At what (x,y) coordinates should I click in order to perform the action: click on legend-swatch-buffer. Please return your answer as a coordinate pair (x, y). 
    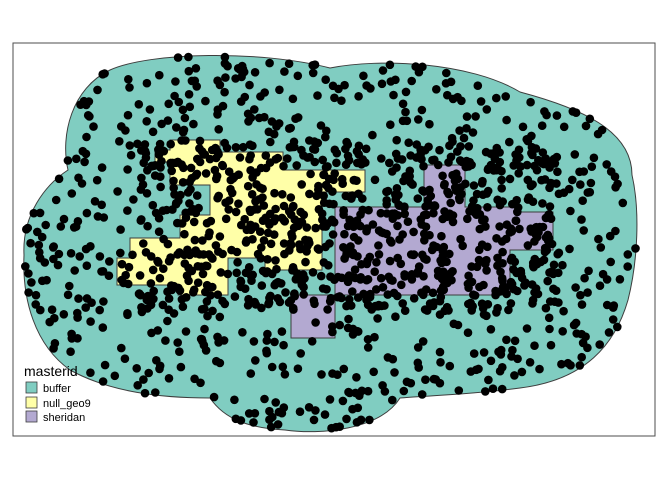
    Looking at the image, I should click on (31, 387).